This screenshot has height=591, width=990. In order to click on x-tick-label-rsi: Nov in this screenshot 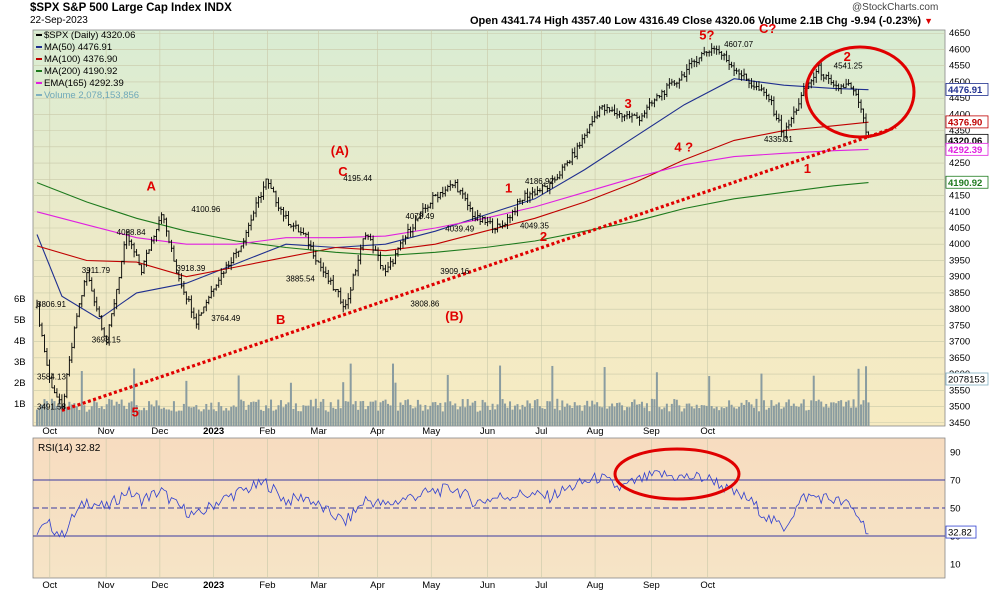, I will do `click(106, 585)`.